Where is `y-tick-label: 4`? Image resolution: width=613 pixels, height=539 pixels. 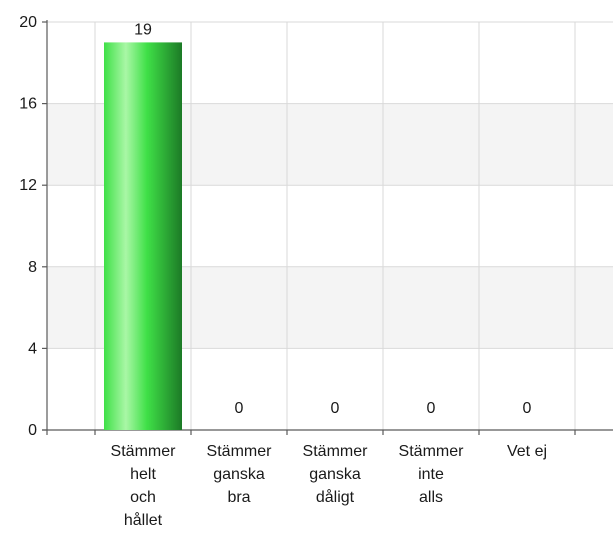 y-tick-label: 4 is located at coordinates (32, 348).